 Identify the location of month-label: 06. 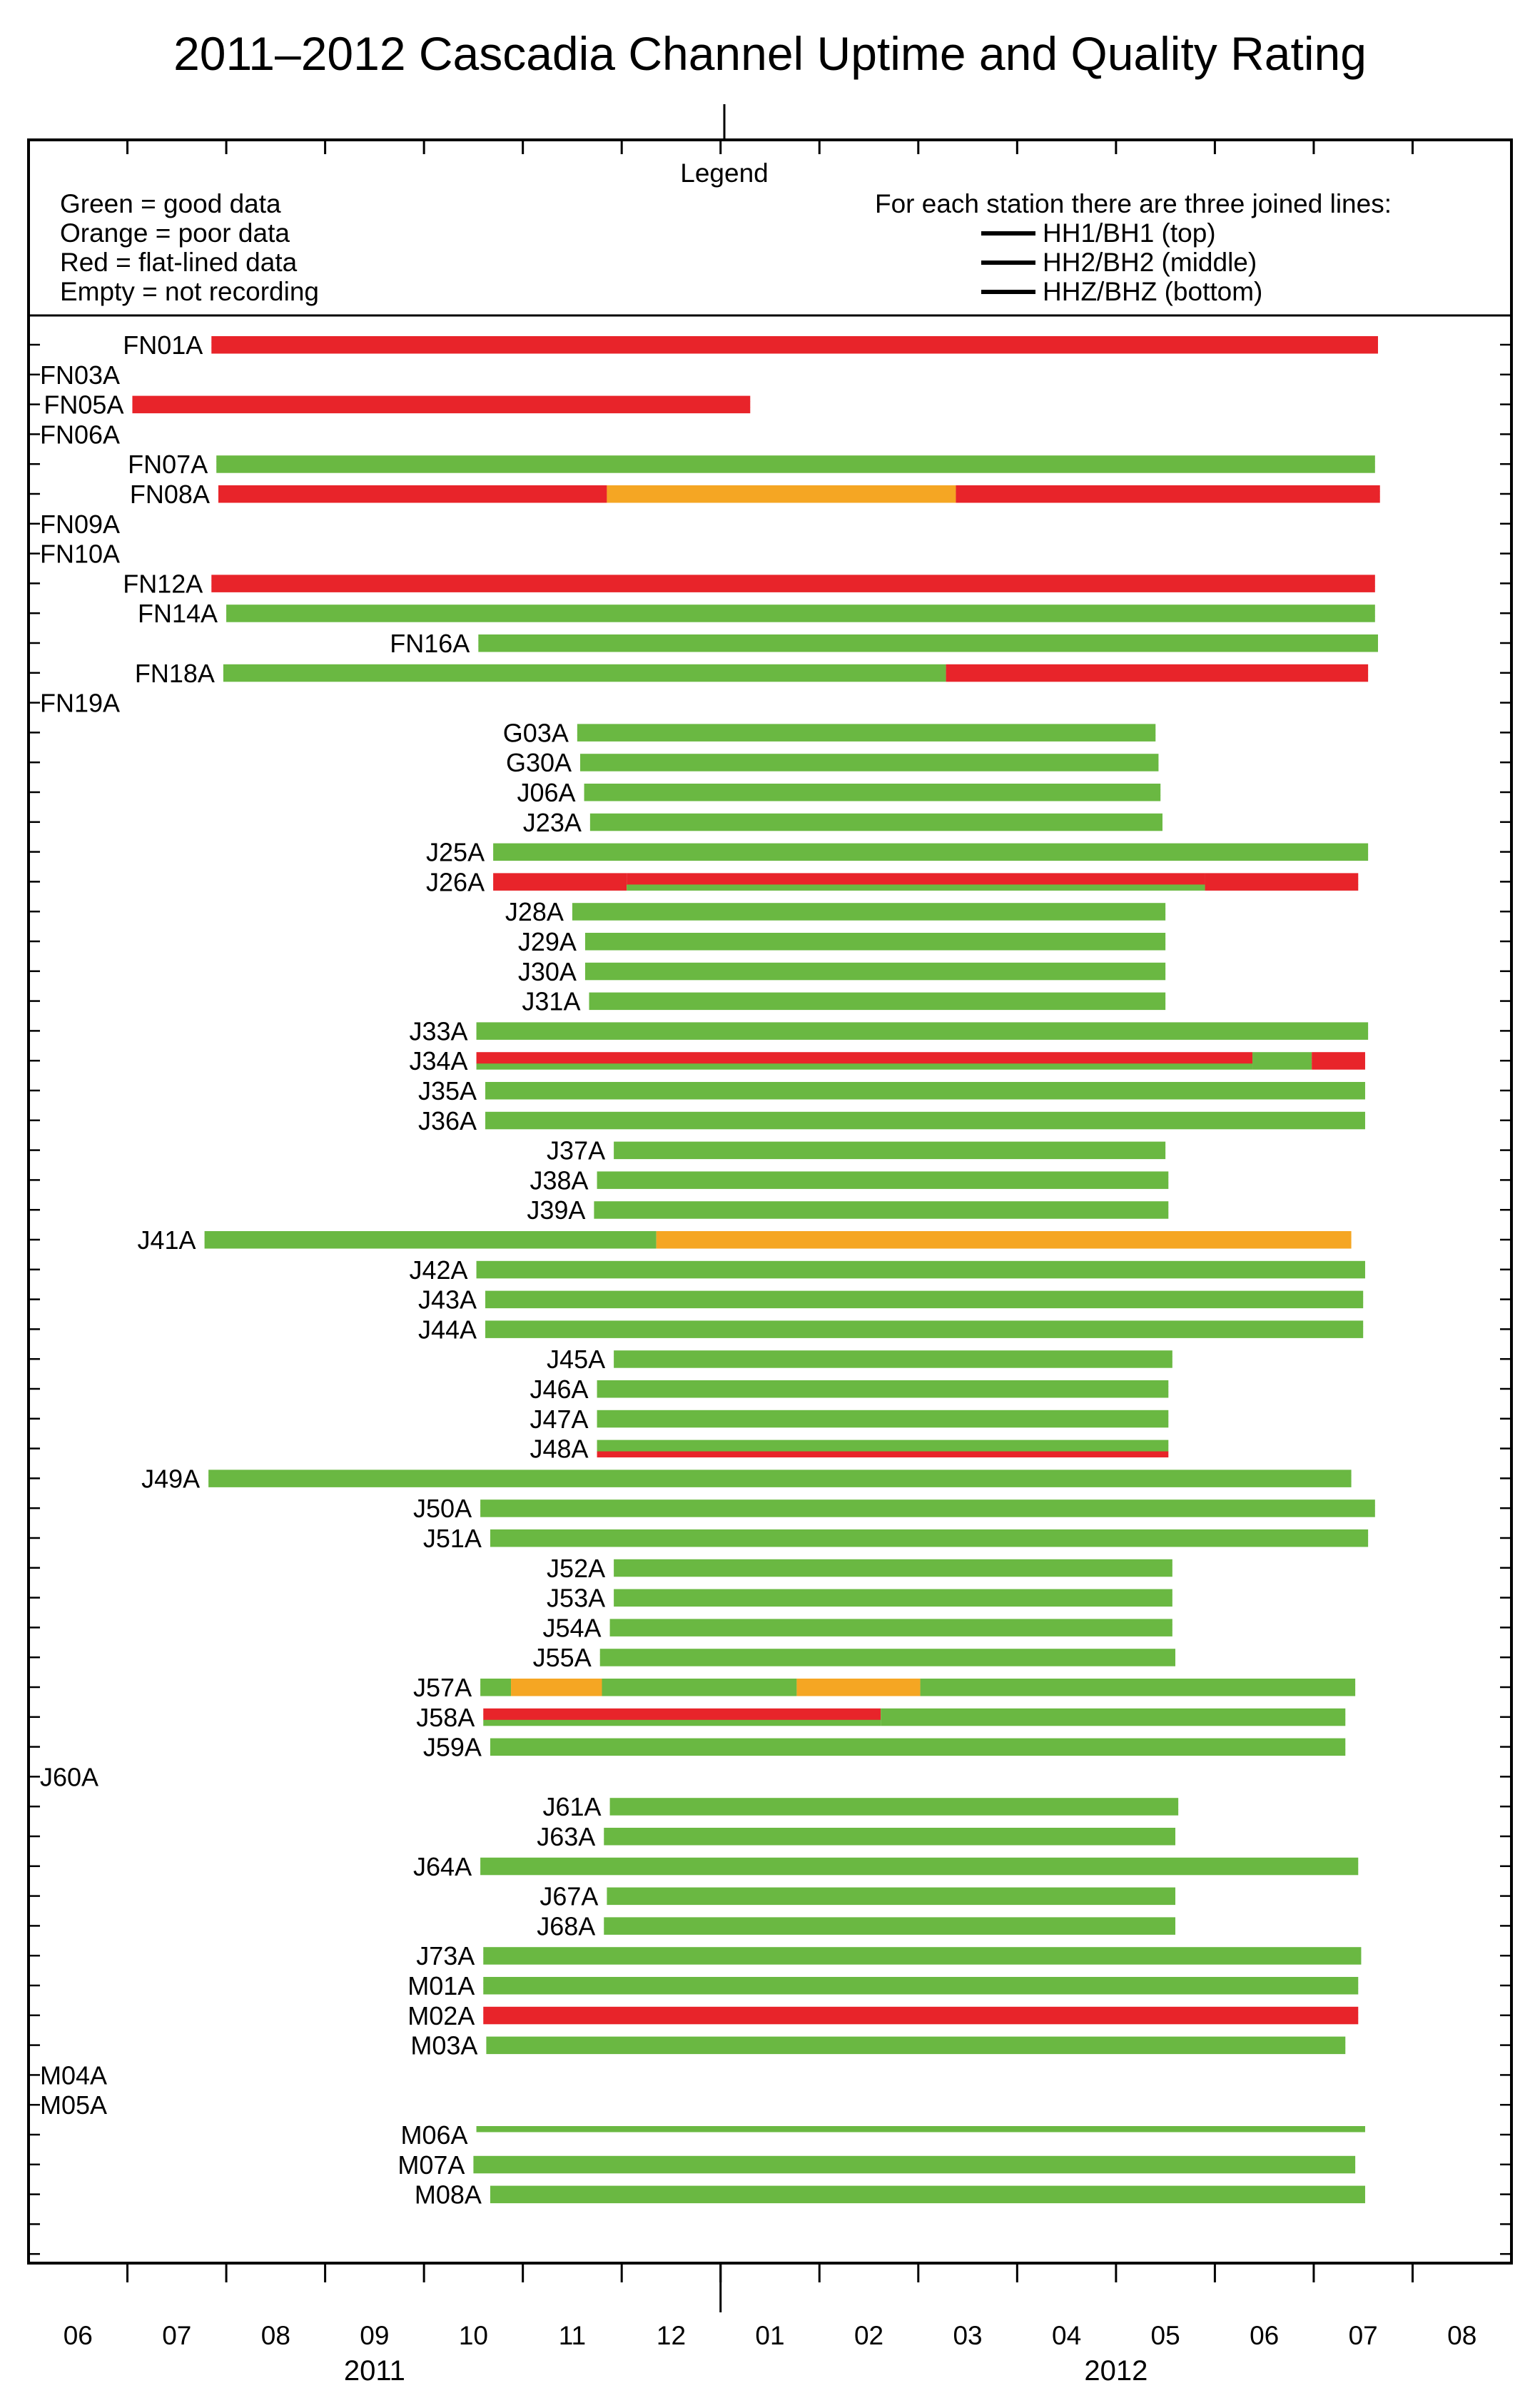
(78, 2335).